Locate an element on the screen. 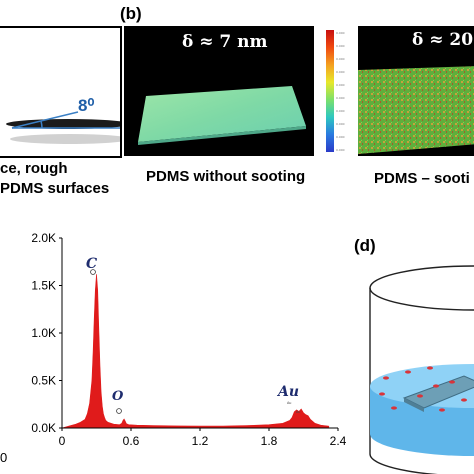  y-tick-label: 1.5K is located at coordinates (43, 286).